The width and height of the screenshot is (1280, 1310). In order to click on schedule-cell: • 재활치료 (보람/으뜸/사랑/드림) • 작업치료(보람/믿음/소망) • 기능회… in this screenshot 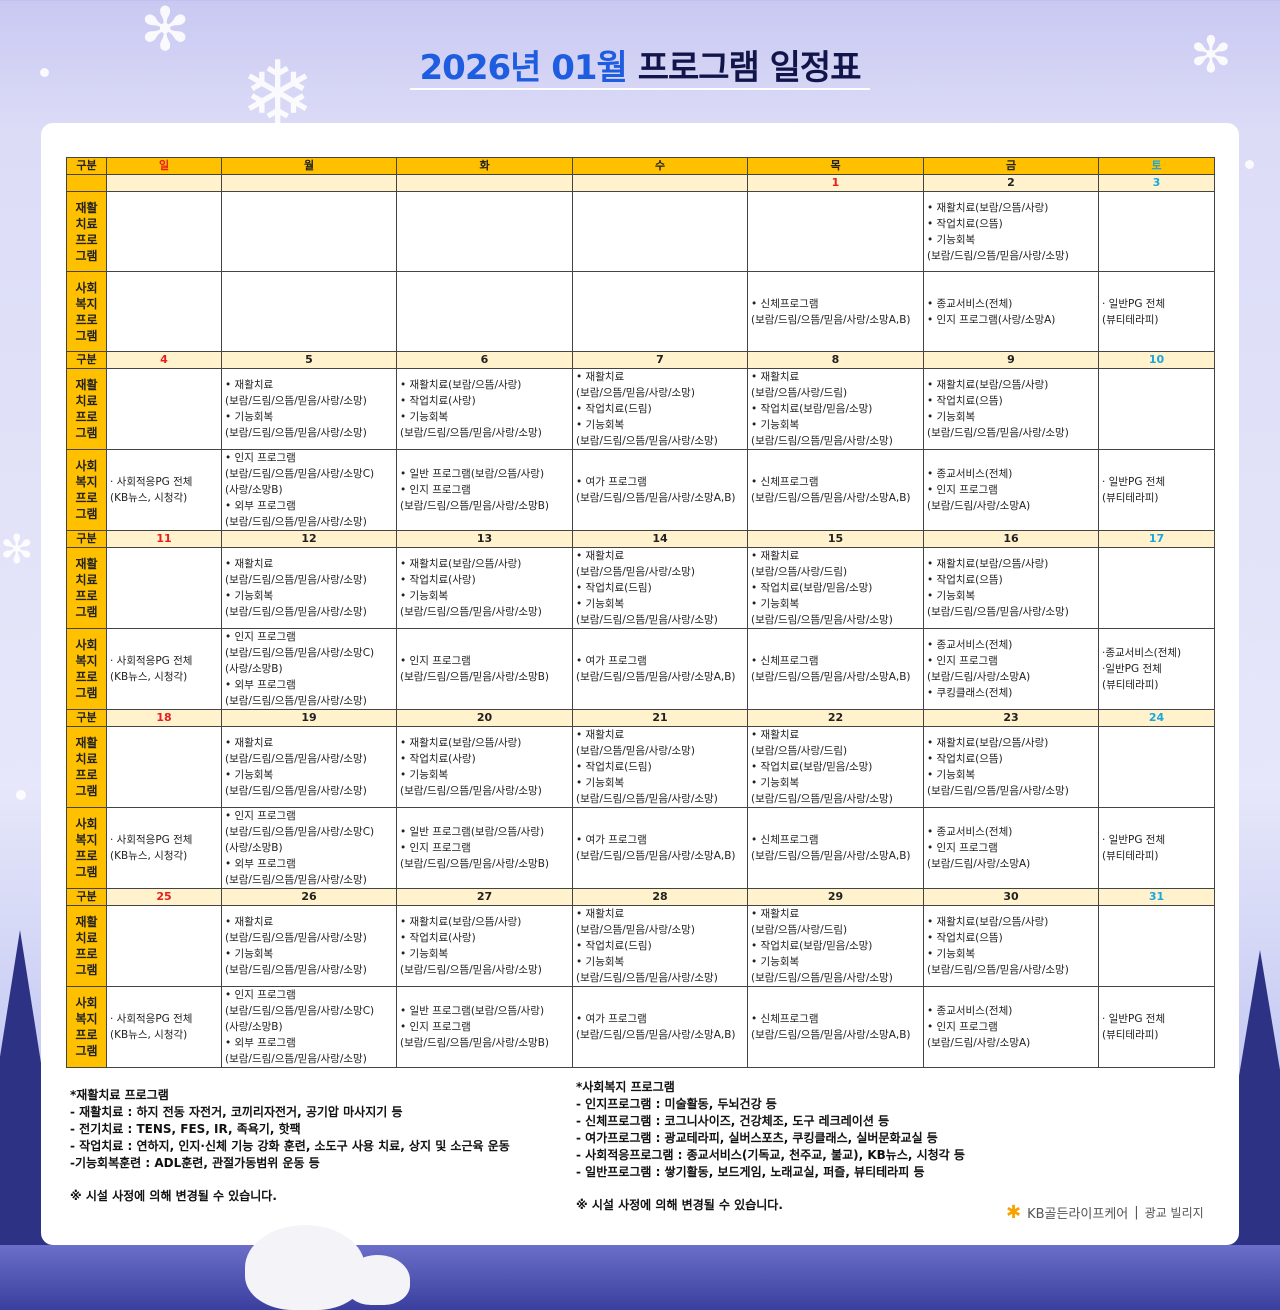, I will do `click(835, 409)`.